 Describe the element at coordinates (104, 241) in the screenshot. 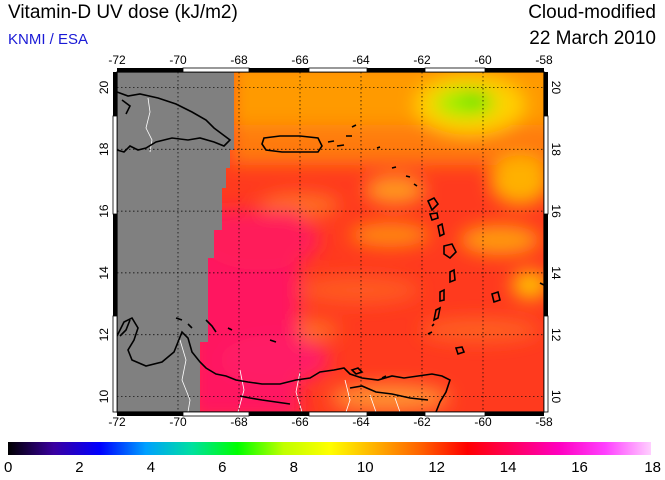

I see `latitude-labels-left: 10 12 14 16 18 20` at that location.